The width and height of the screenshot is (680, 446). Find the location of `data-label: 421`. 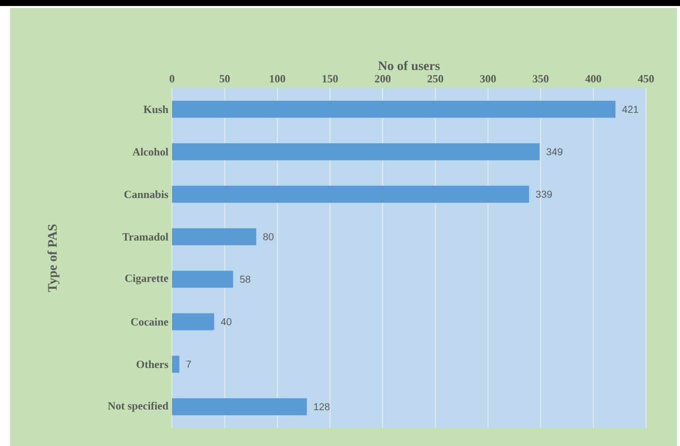

data-label: 421 is located at coordinates (630, 109).